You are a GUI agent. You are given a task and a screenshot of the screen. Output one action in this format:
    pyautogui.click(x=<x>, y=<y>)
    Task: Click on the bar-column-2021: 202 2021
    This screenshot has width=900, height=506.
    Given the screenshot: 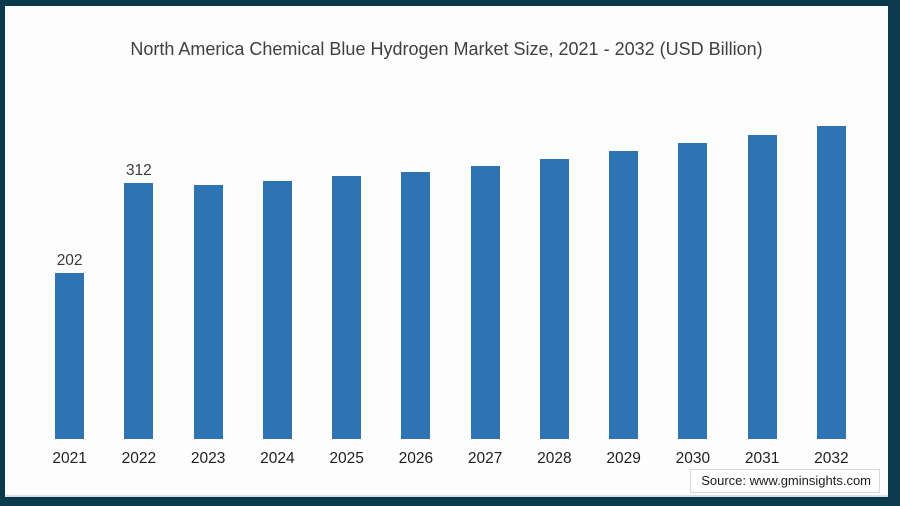 What is the action you would take?
    pyautogui.click(x=69, y=280)
    